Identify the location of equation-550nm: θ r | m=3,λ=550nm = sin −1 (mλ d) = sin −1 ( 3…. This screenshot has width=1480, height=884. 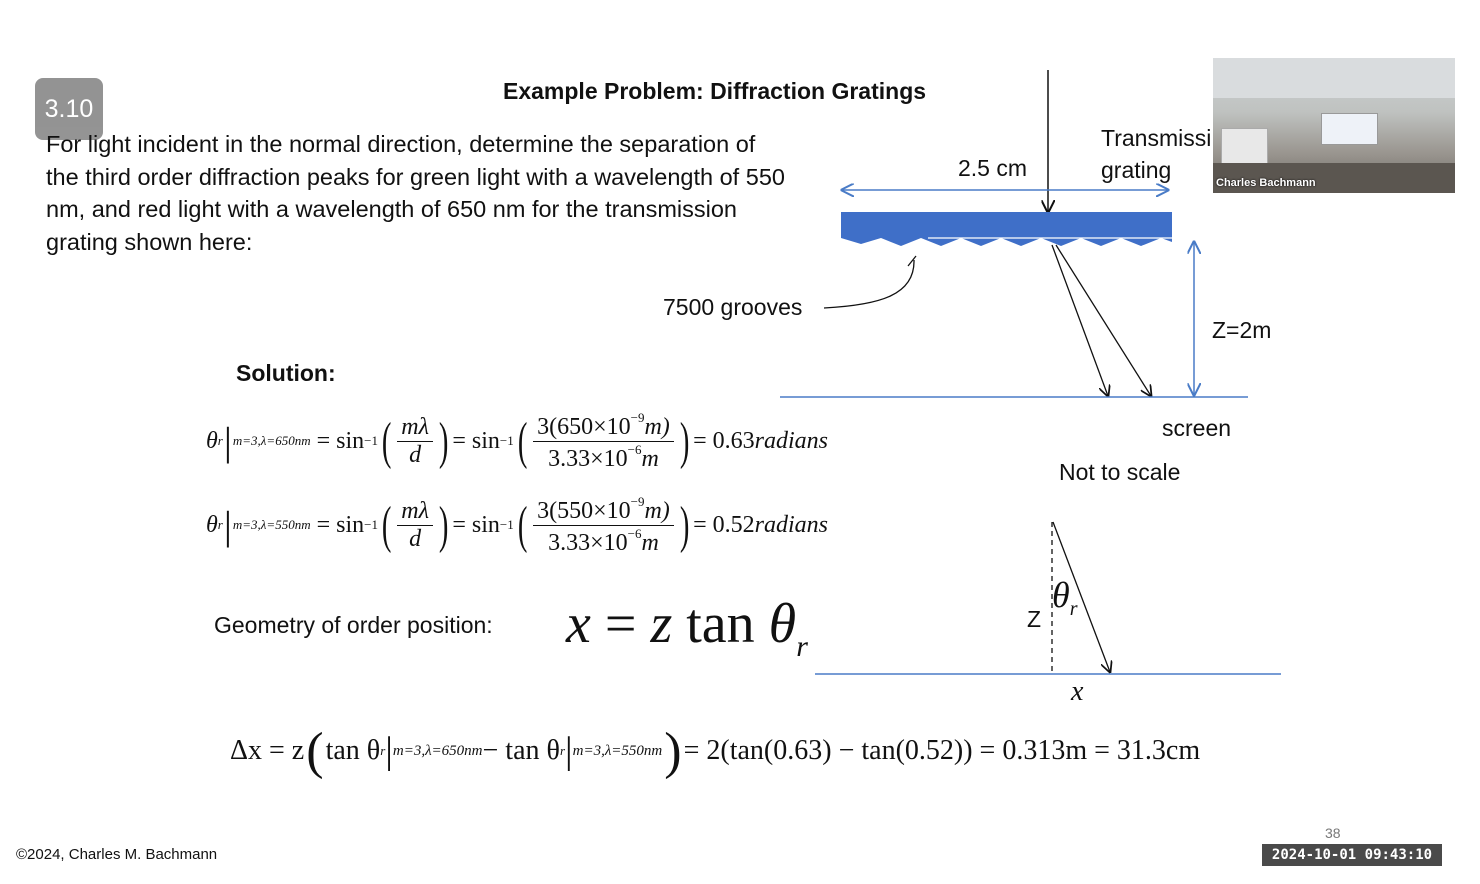
(517, 524).